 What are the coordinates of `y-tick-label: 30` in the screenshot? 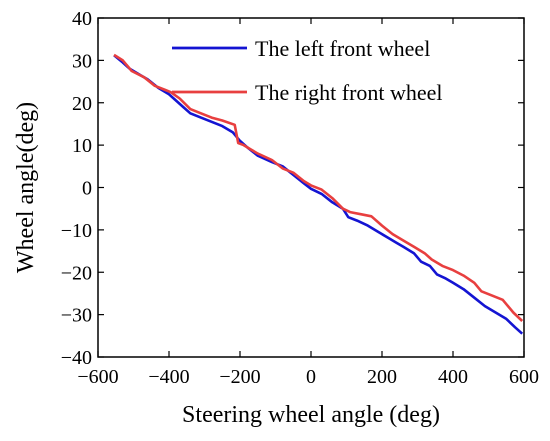 It's located at (82, 61).